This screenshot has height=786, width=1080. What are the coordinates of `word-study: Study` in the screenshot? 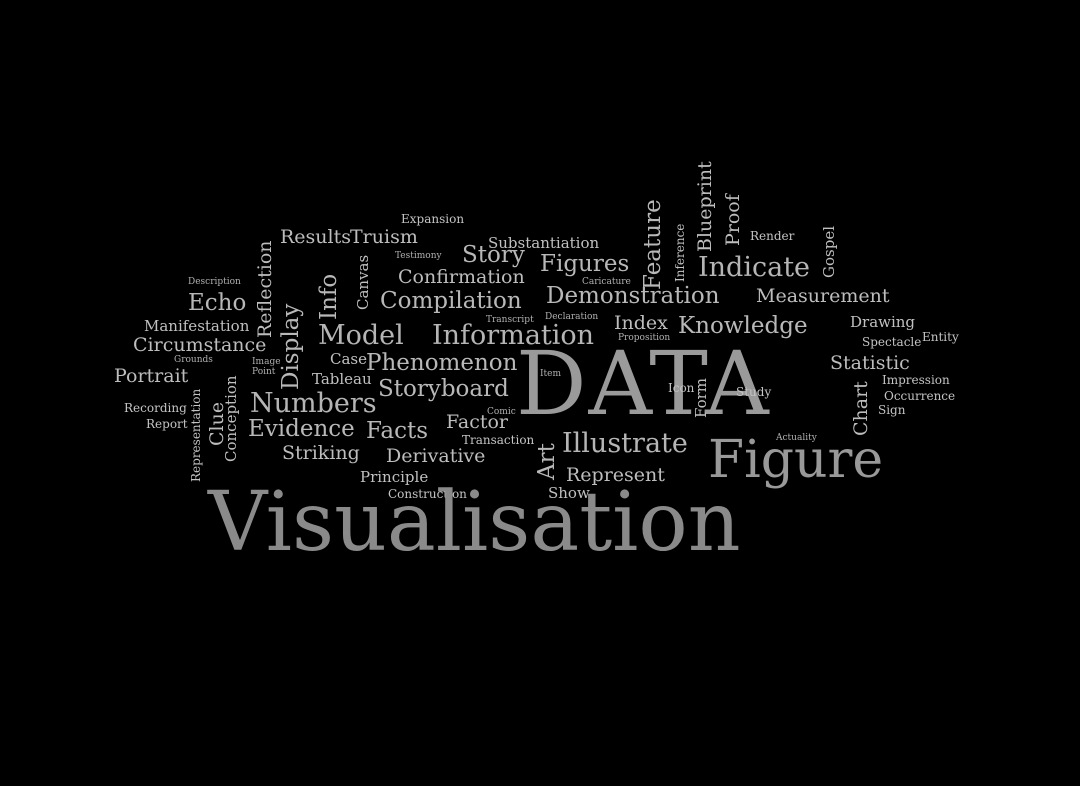 It's located at (754, 392).